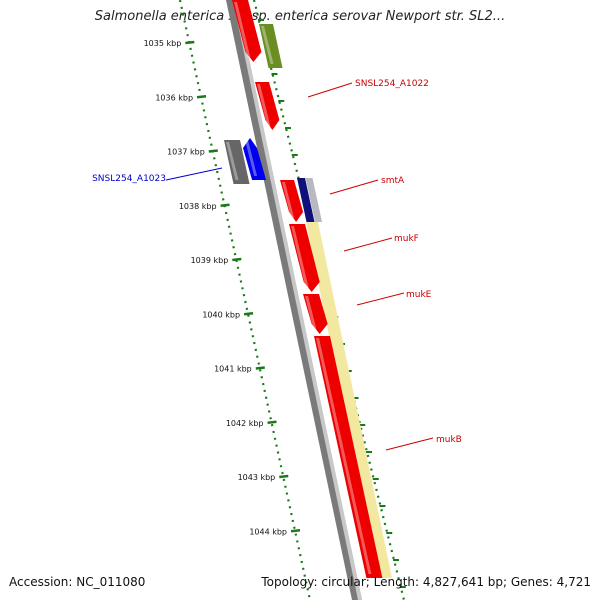  What do you see at coordinates (288, 200) in the screenshot?
I see `gene-smta-highlight` at bounding box center [288, 200].